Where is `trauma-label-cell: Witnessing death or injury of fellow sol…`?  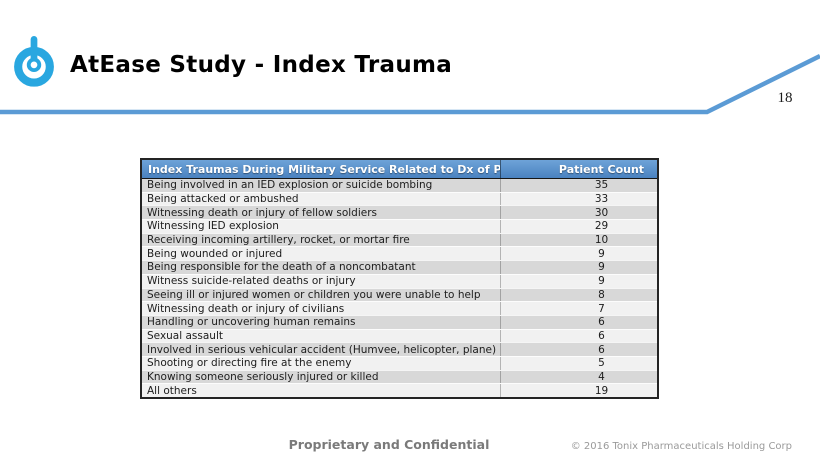 trauma-label-cell: Witnessing death or injury of fellow sol… is located at coordinates (262, 212).